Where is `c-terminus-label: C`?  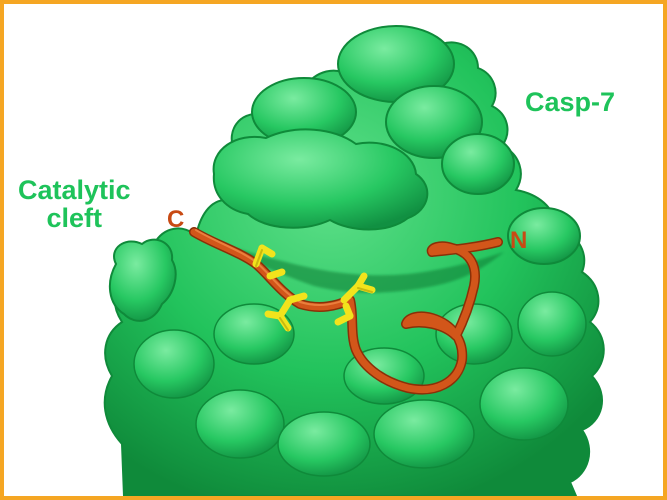 c-terminus-label: C is located at coordinates (176, 219).